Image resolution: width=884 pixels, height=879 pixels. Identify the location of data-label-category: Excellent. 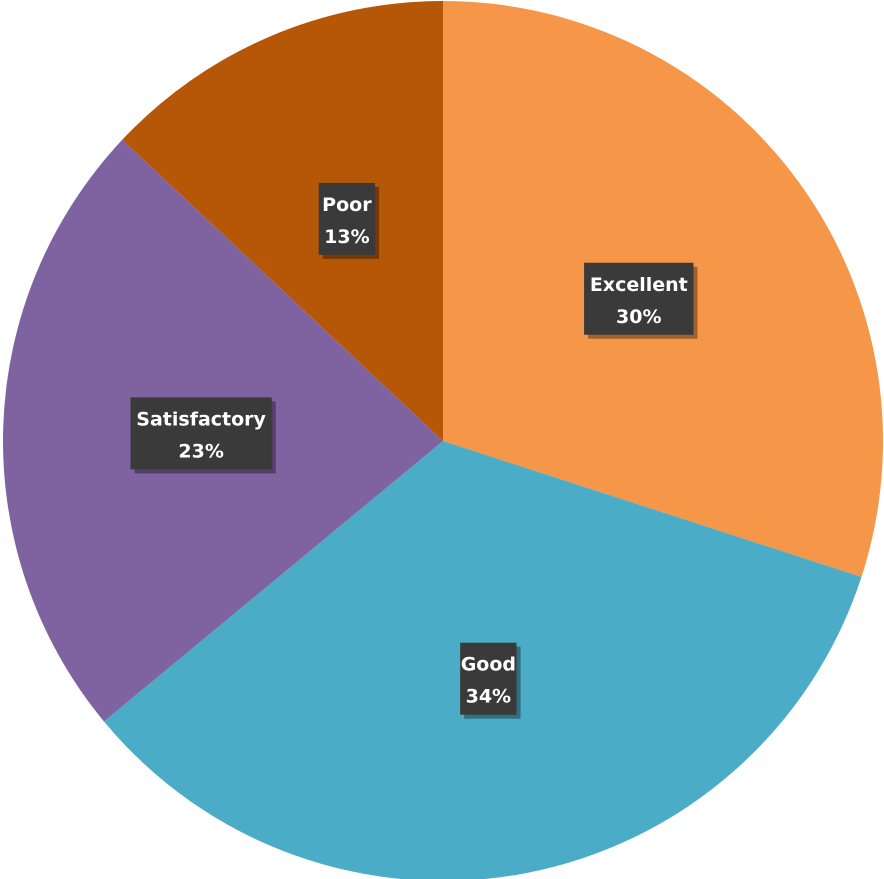
(639, 285).